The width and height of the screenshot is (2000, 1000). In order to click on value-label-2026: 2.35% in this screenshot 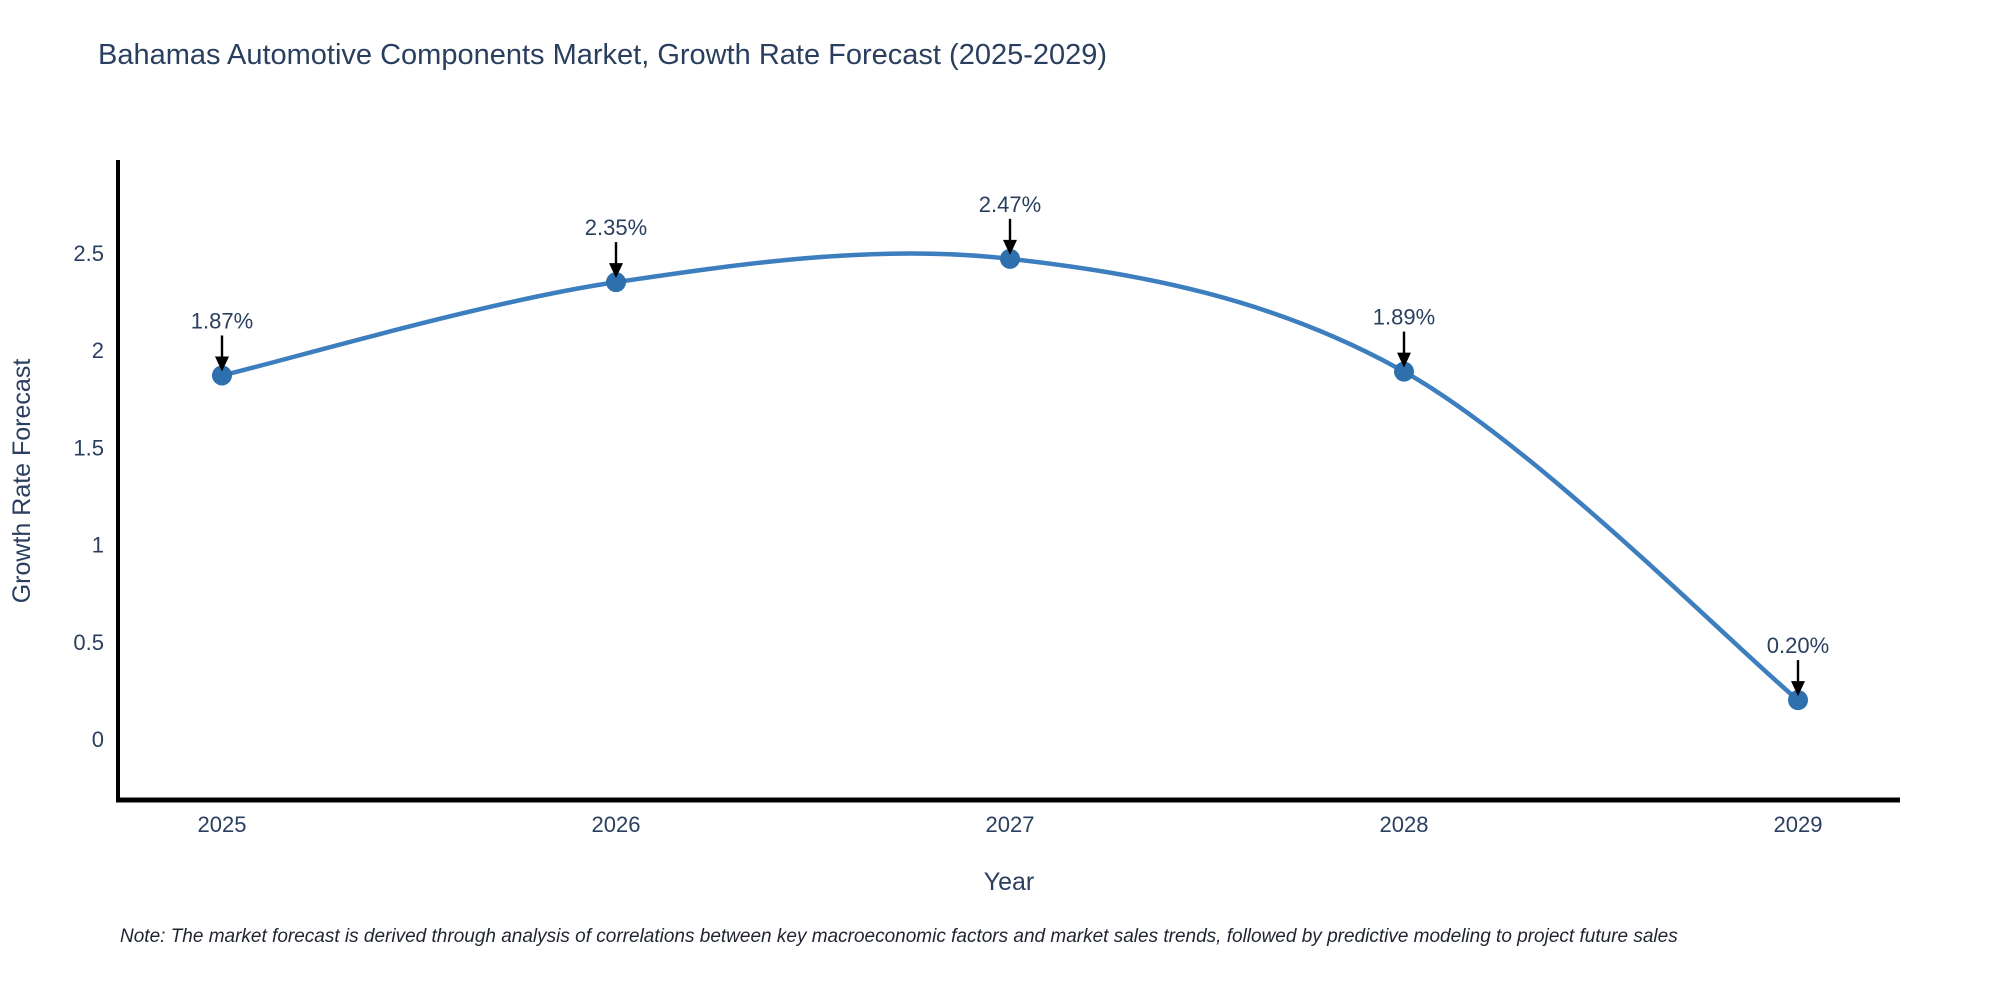, I will do `click(616, 227)`.